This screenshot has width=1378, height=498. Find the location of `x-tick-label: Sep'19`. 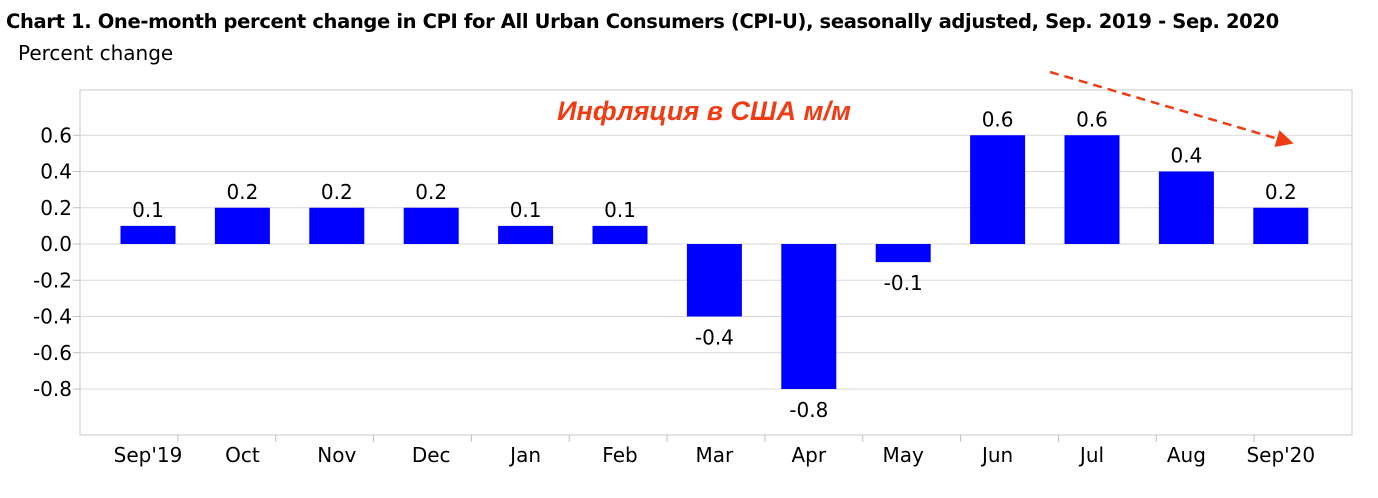

x-tick-label: Sep'19 is located at coordinates (148, 455).